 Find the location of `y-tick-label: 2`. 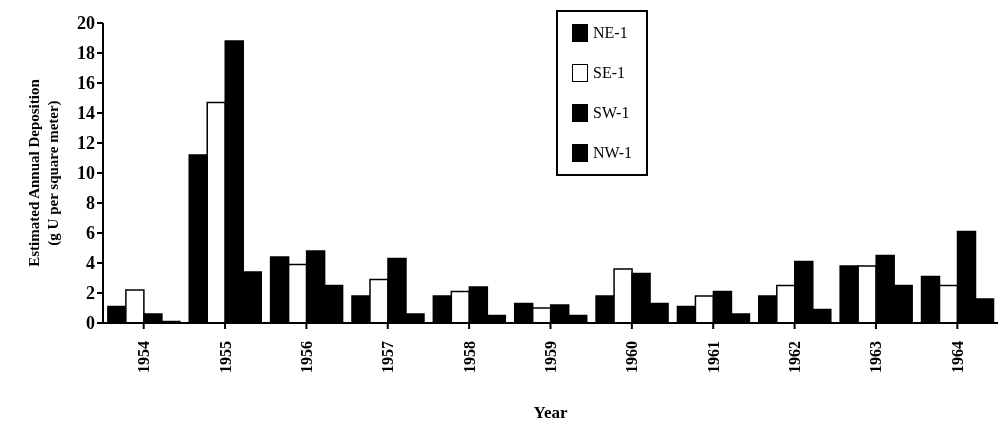

y-tick-label: 2 is located at coordinates (90, 293).